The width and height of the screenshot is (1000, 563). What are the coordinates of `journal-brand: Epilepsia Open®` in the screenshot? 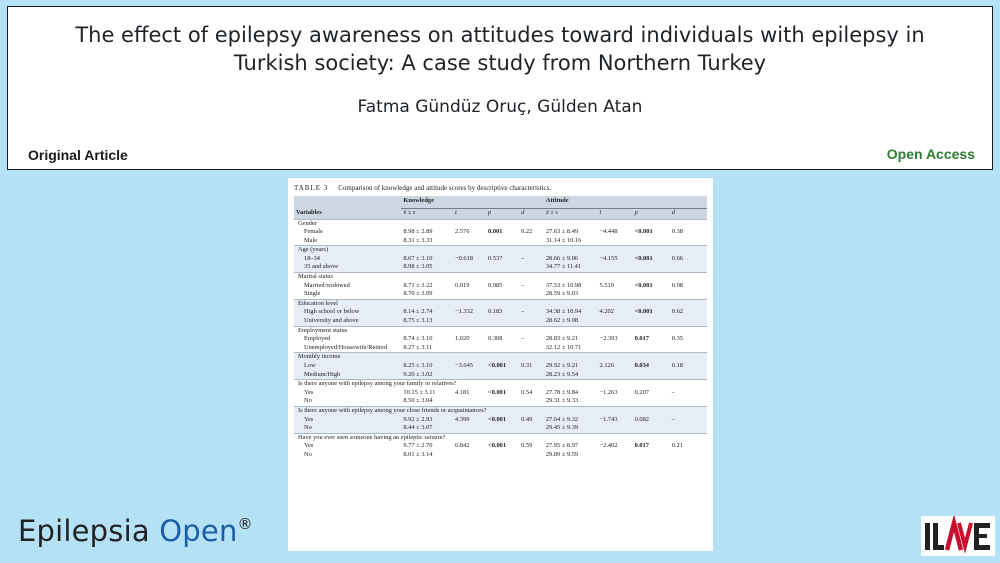 It's located at (135, 531).